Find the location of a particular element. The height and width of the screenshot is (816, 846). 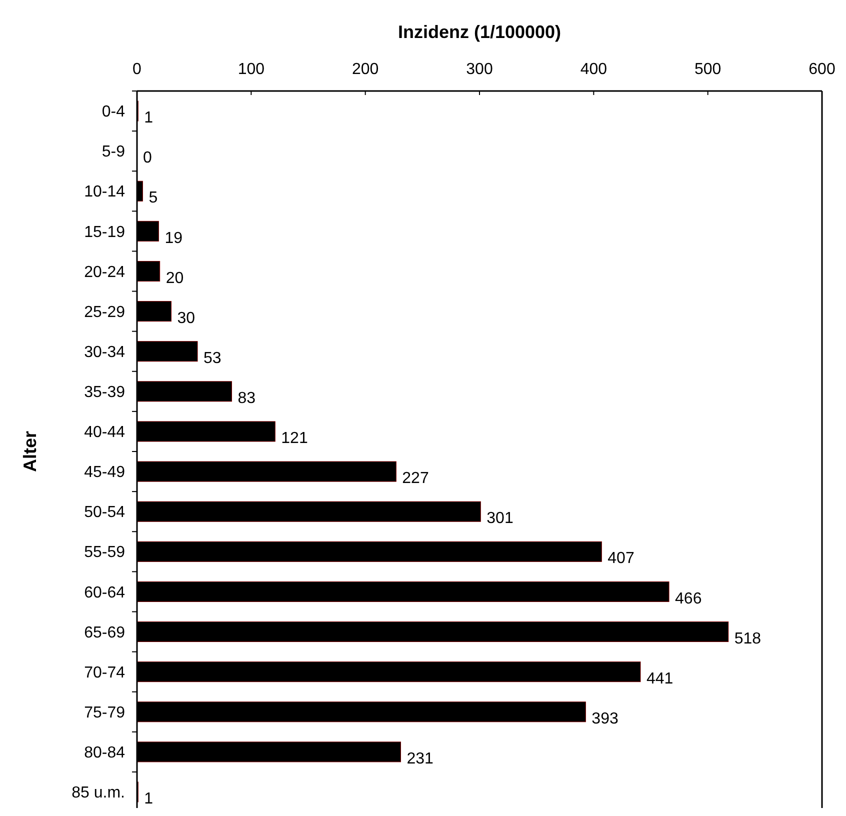

y-tick-label: 50-54 is located at coordinates (105, 513).